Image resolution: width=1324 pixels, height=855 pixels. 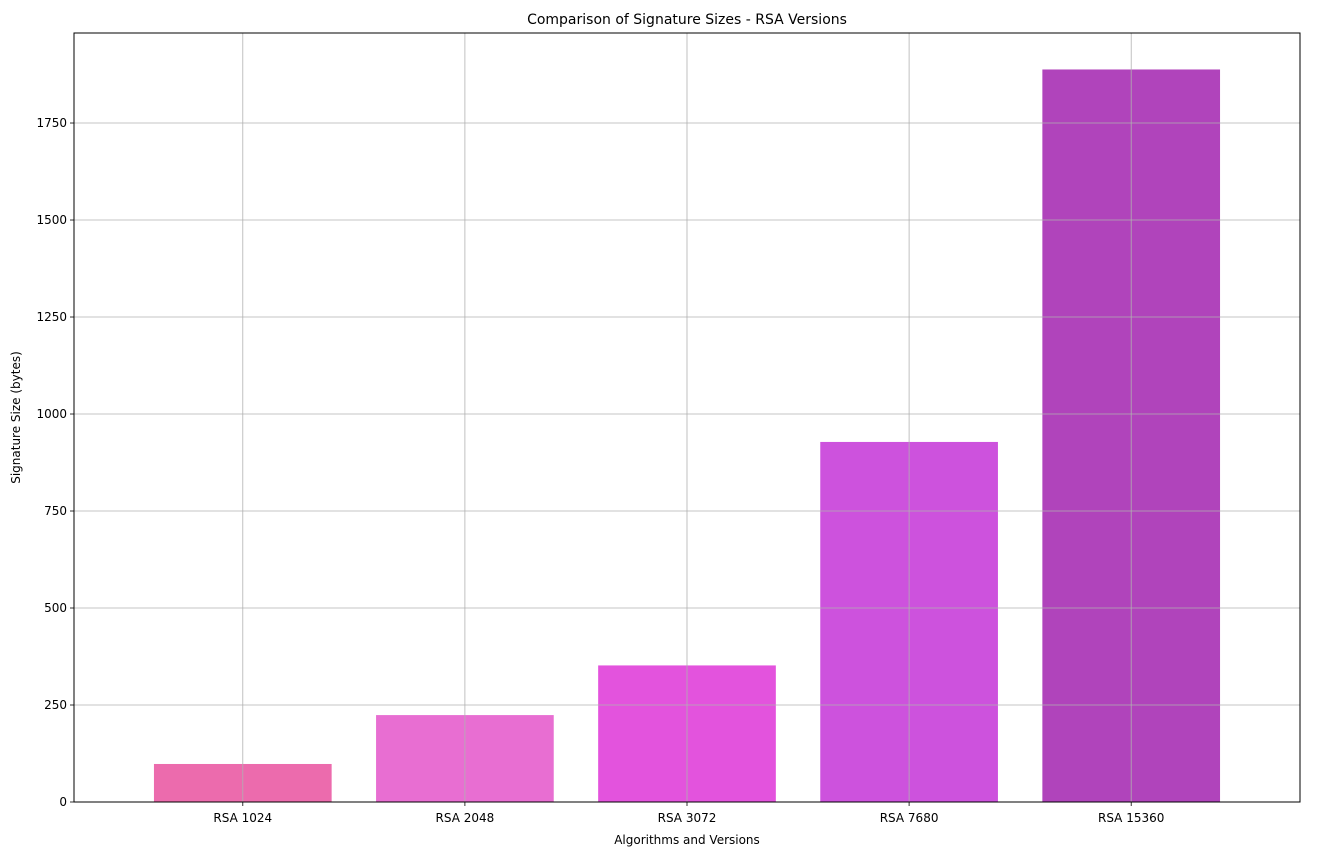 What do you see at coordinates (55, 608) in the screenshot?
I see `y-tick-label: 500` at bounding box center [55, 608].